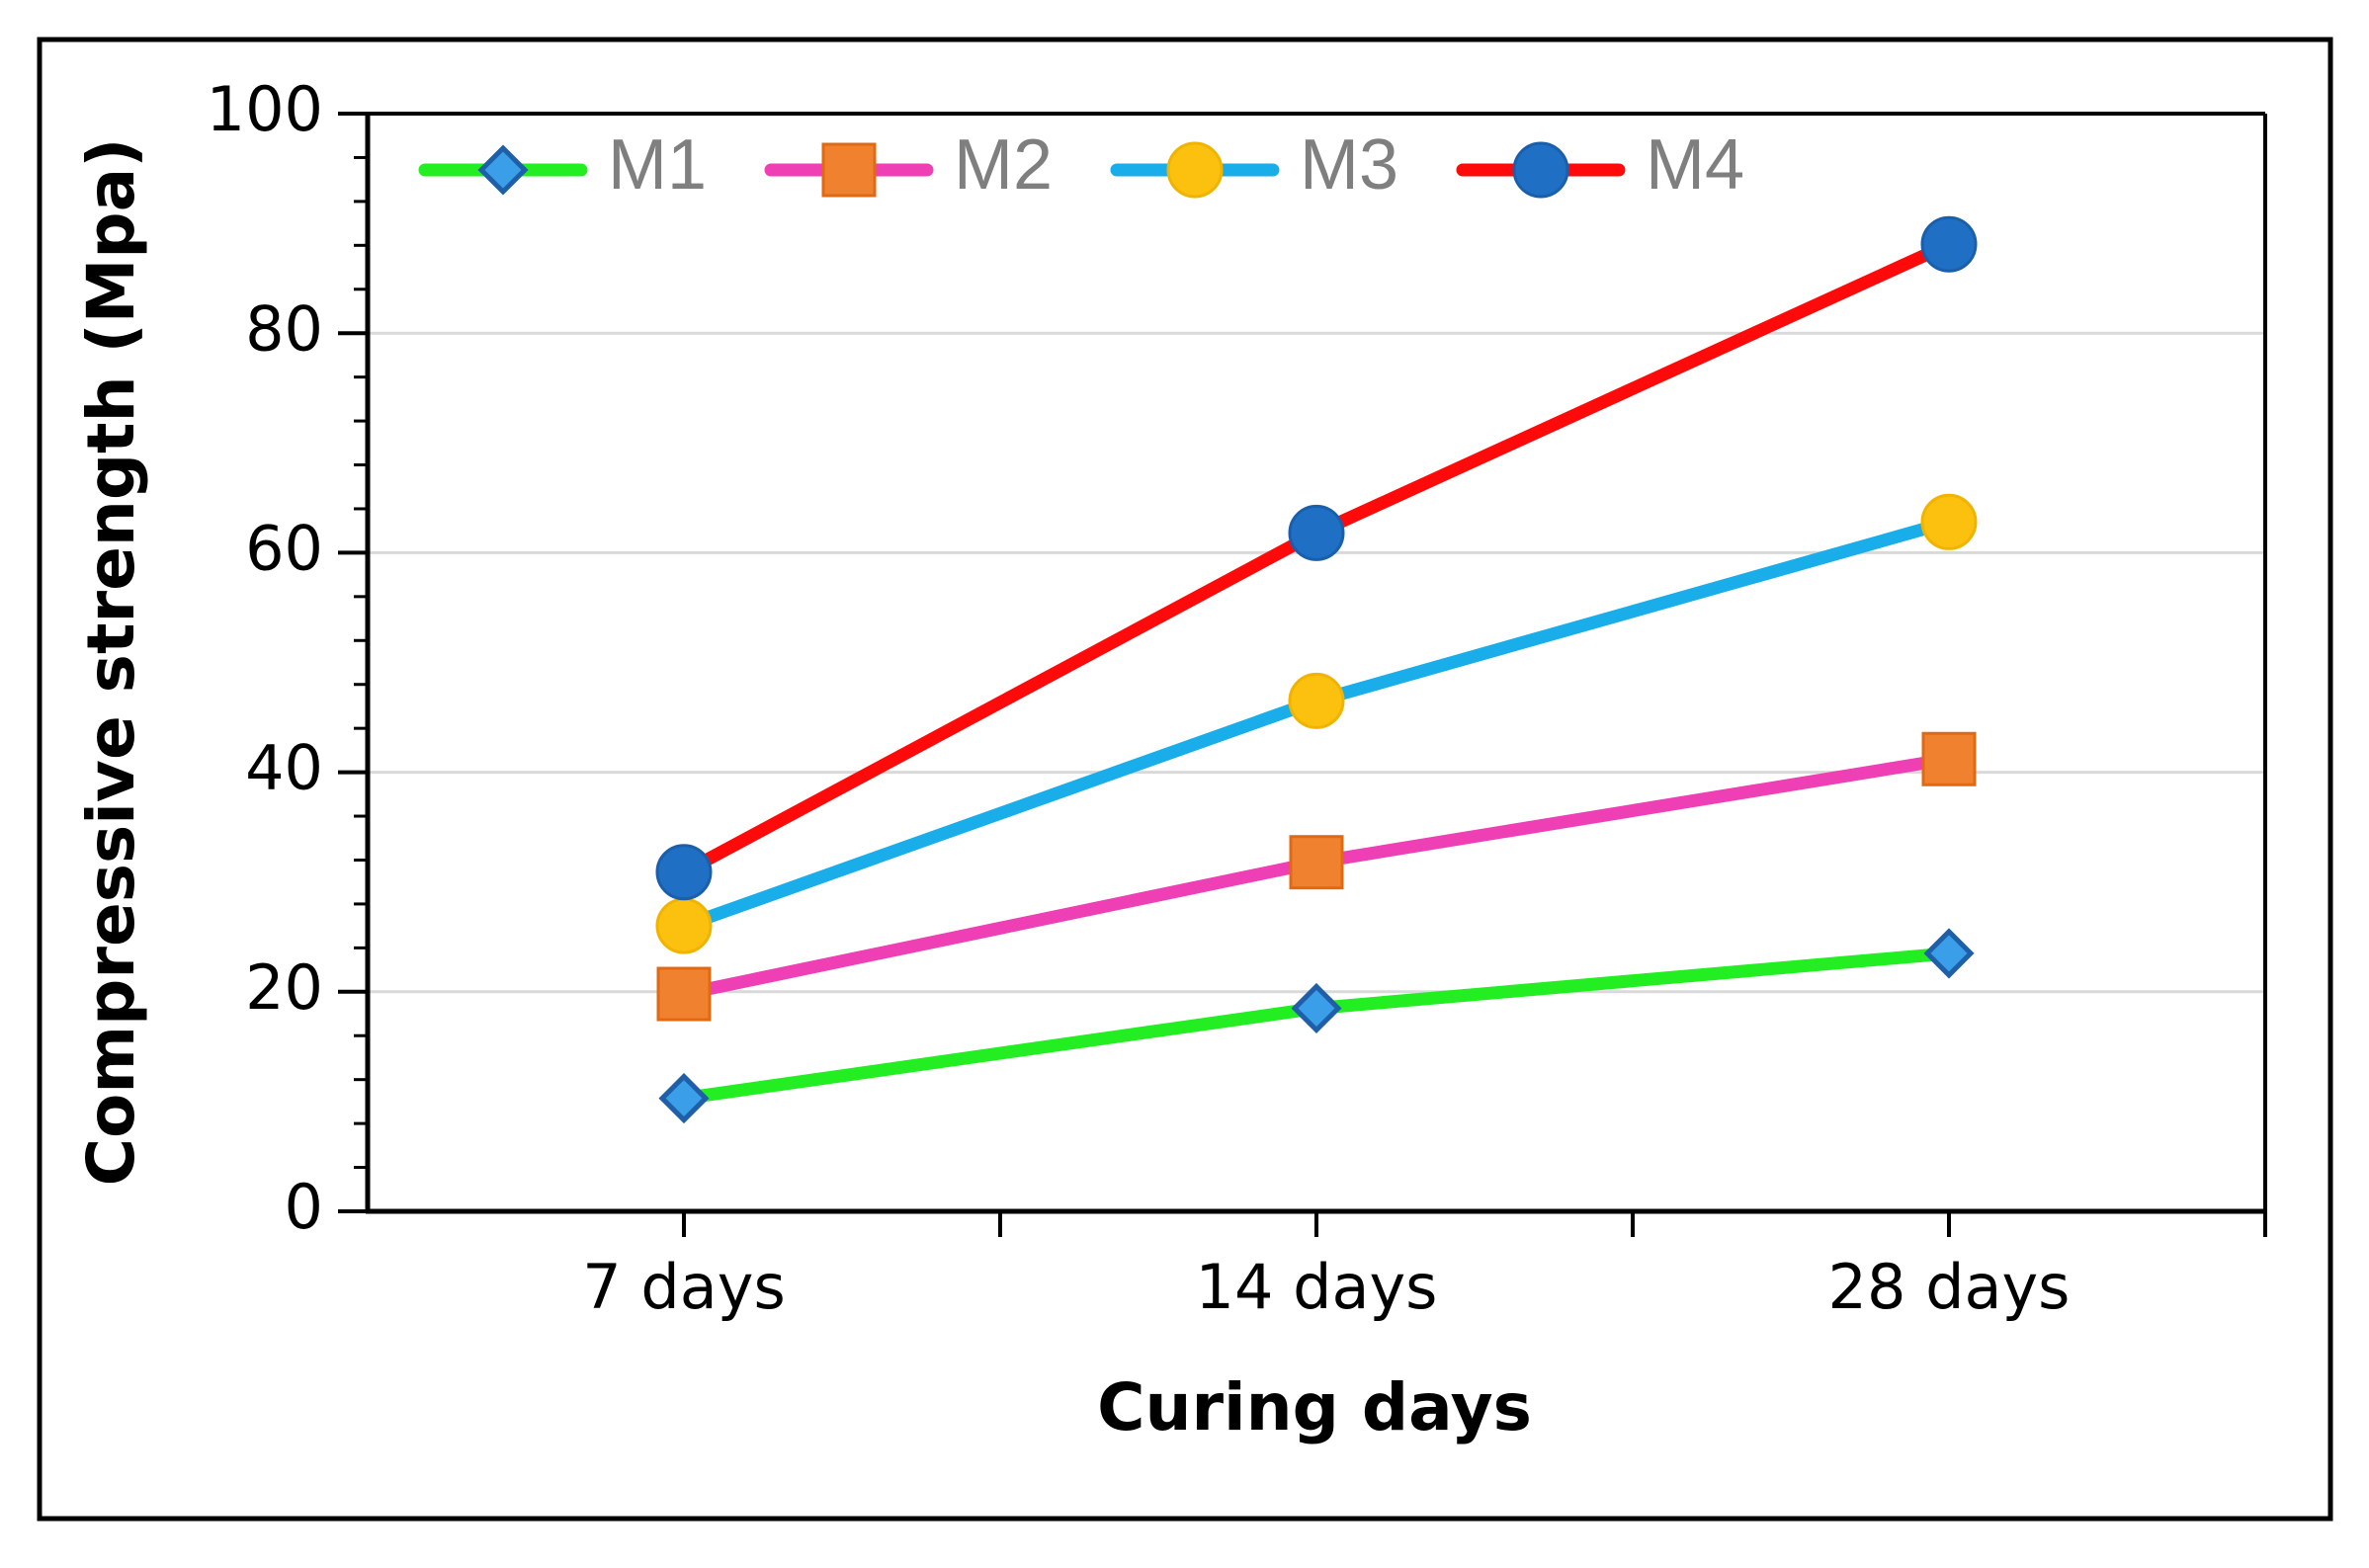 The image size is (2369, 1568). Describe the element at coordinates (684, 1287) in the screenshot. I see `x-tick-label: 7 days` at that location.